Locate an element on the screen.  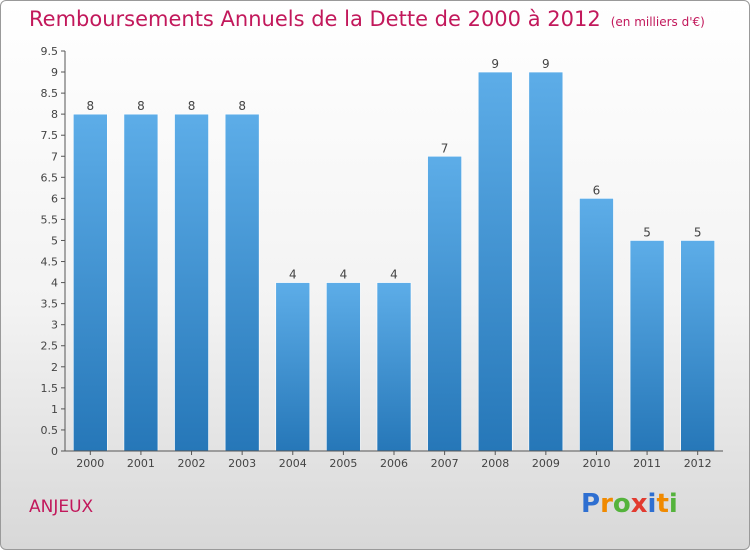
x-tick-label: 2004 is located at coordinates (293, 463).